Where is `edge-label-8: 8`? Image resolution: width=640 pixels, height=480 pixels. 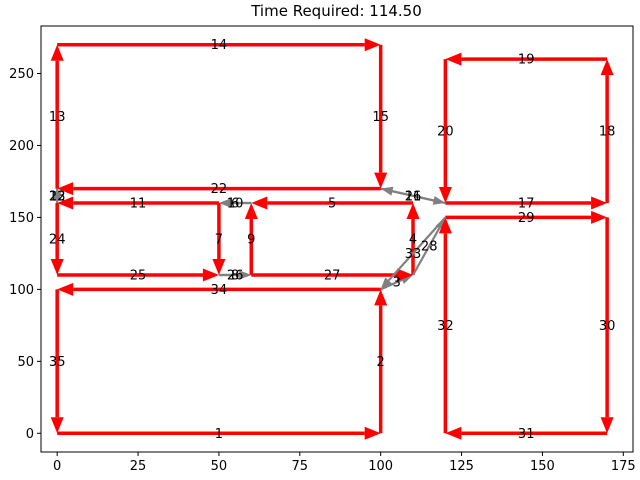
edge-label-8: 8 is located at coordinates (235, 276).